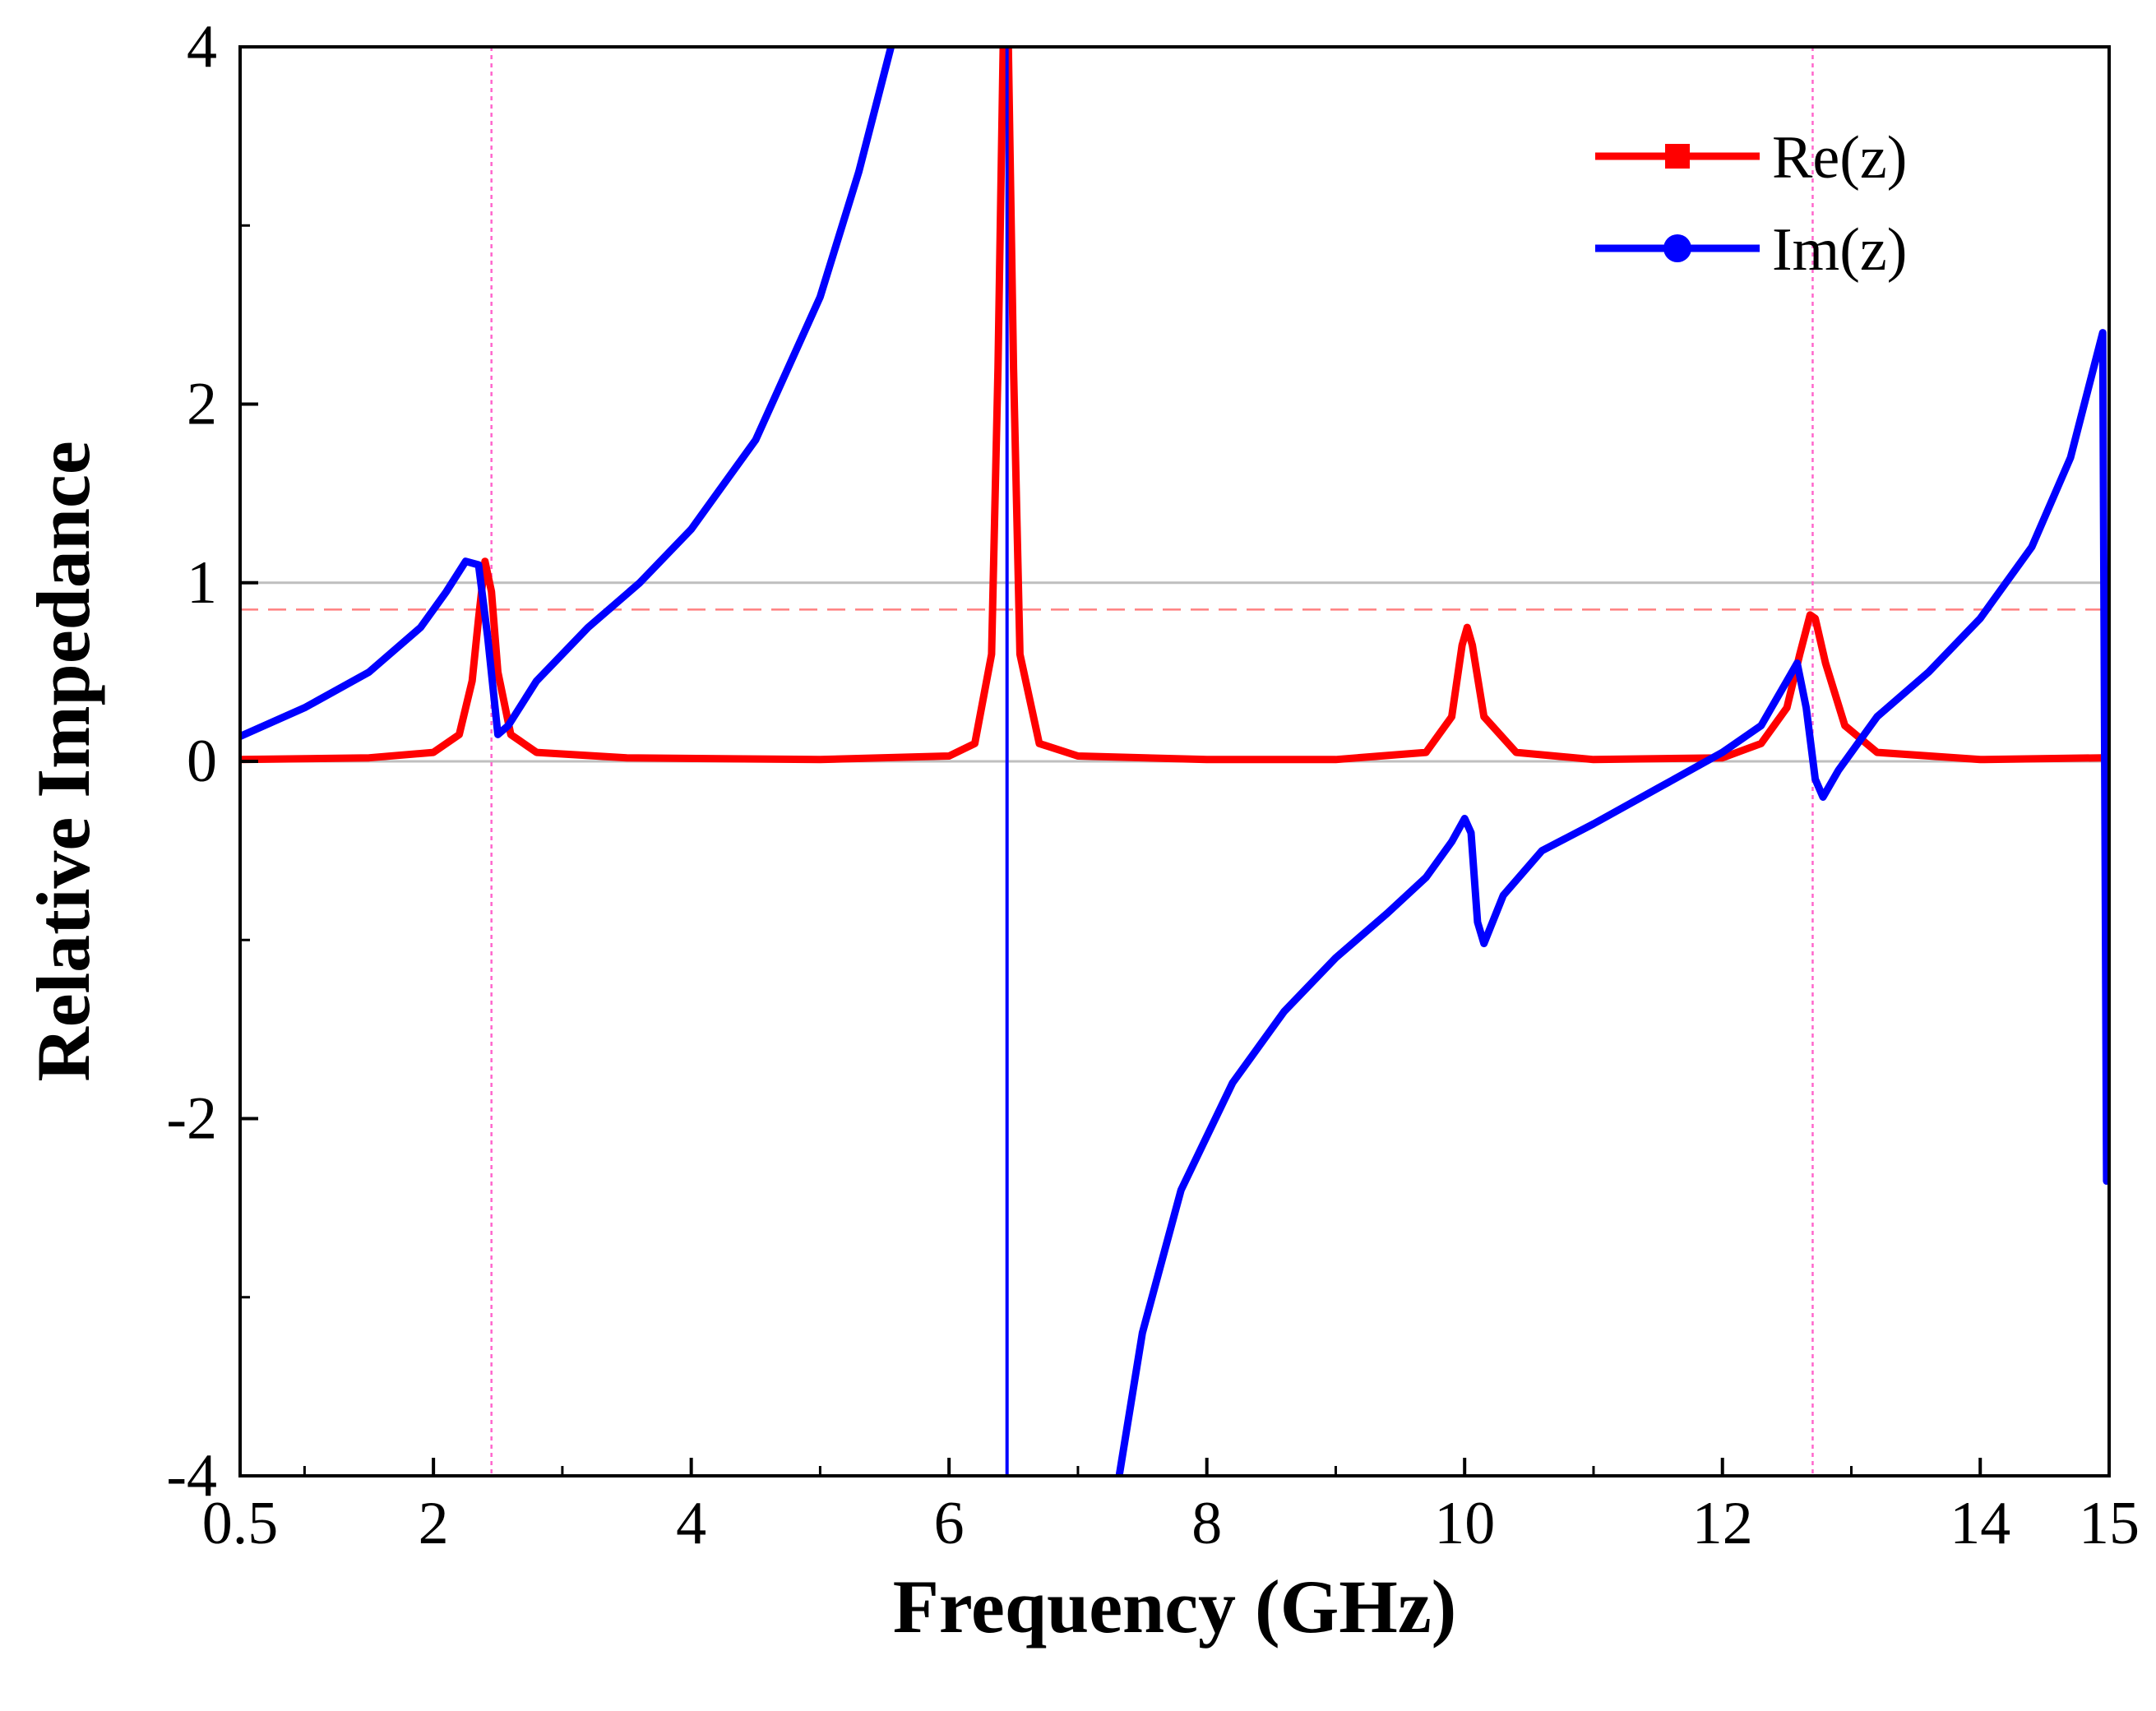  I want to click on x-tick-label: 6, so click(949, 1523).